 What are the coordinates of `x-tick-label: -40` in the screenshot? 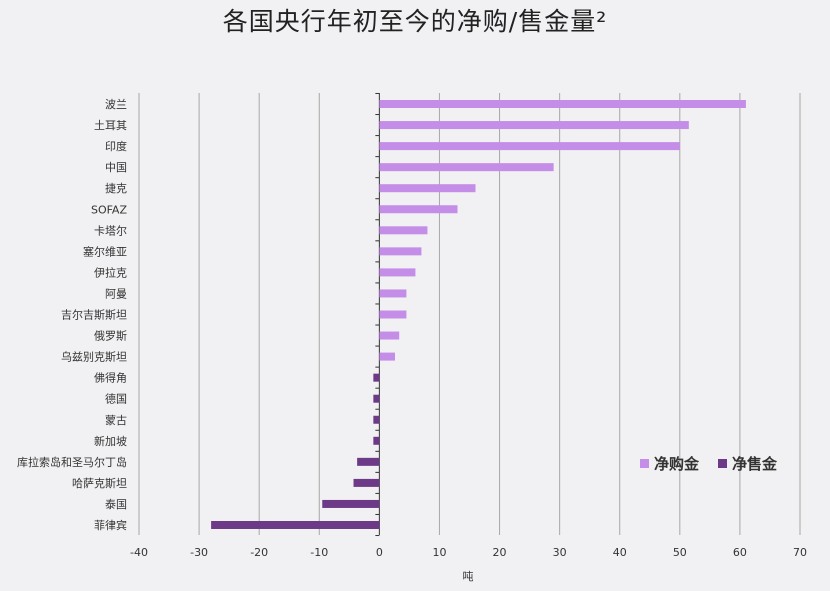 It's located at (139, 552).